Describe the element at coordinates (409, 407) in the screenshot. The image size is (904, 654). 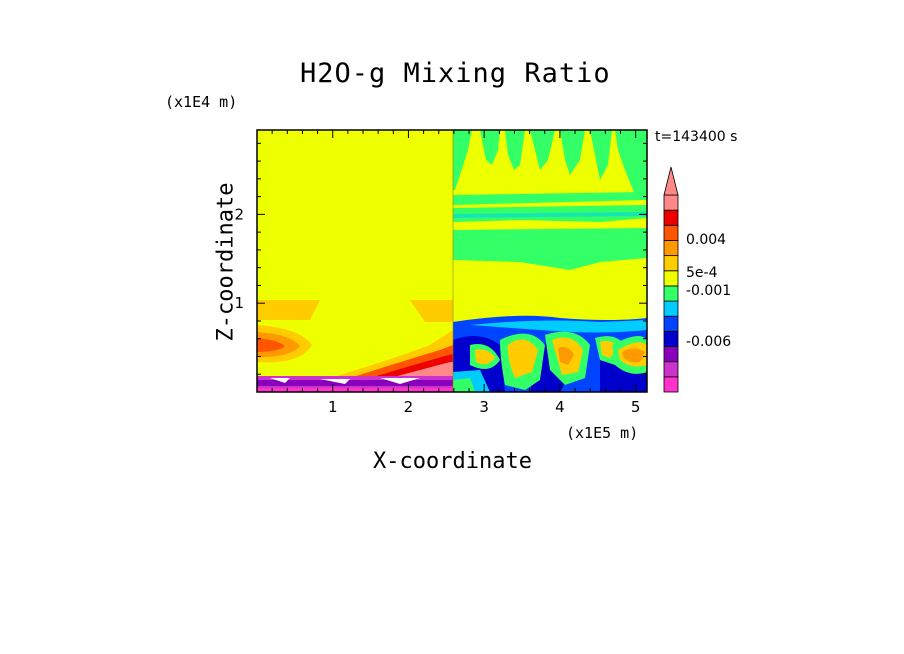
I see `x-tick-label: 2` at that location.